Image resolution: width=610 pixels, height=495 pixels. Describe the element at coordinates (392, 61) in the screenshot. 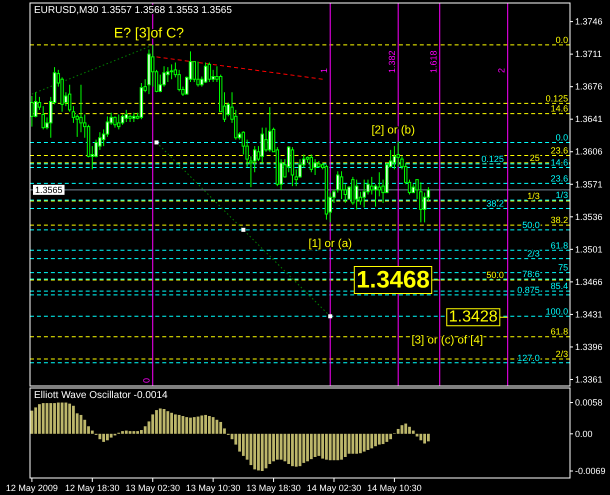

I see `ref-line-label: 1.382` at that location.